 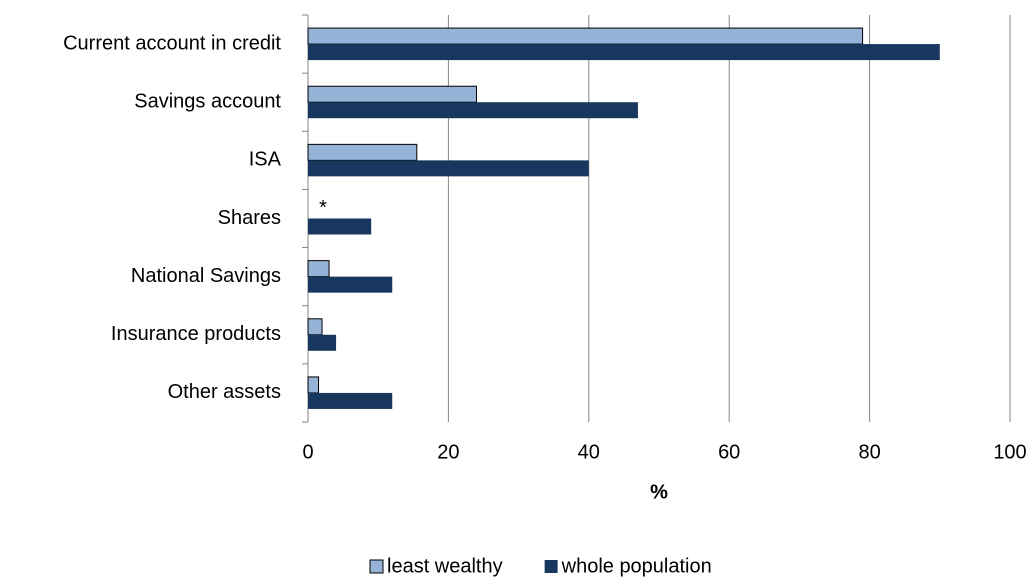 I want to click on y-tick-label: Current account in credit, so click(x=172, y=43).